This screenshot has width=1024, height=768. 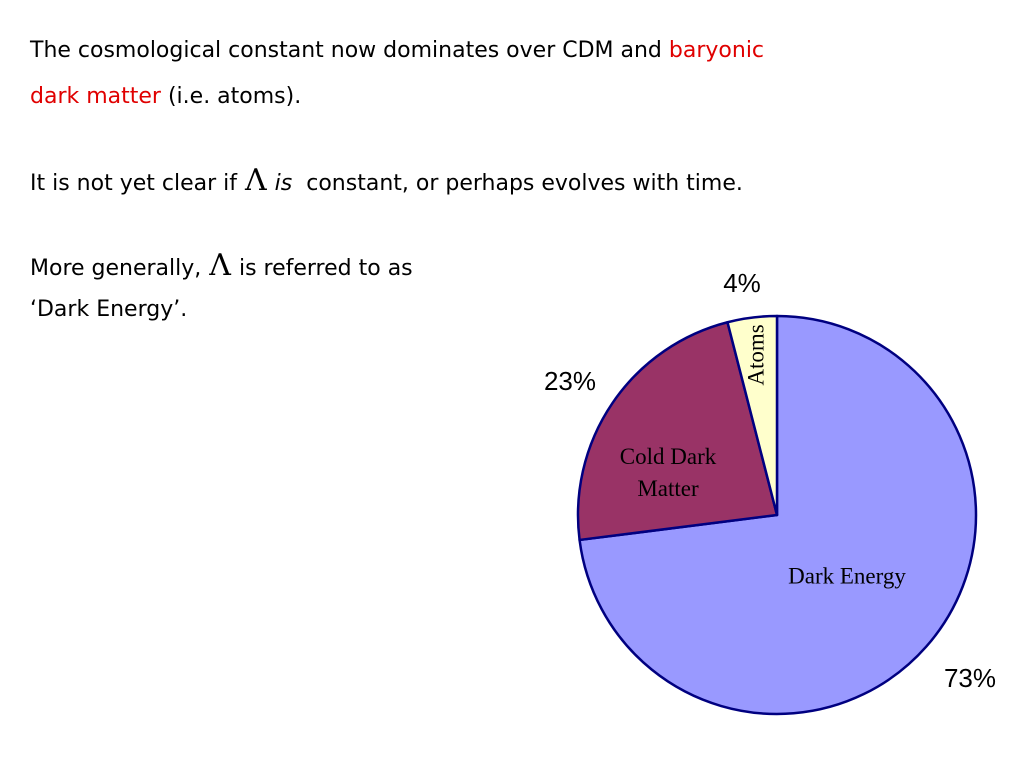 I want to click on highlight-text: dark matter, so click(x=95, y=96).